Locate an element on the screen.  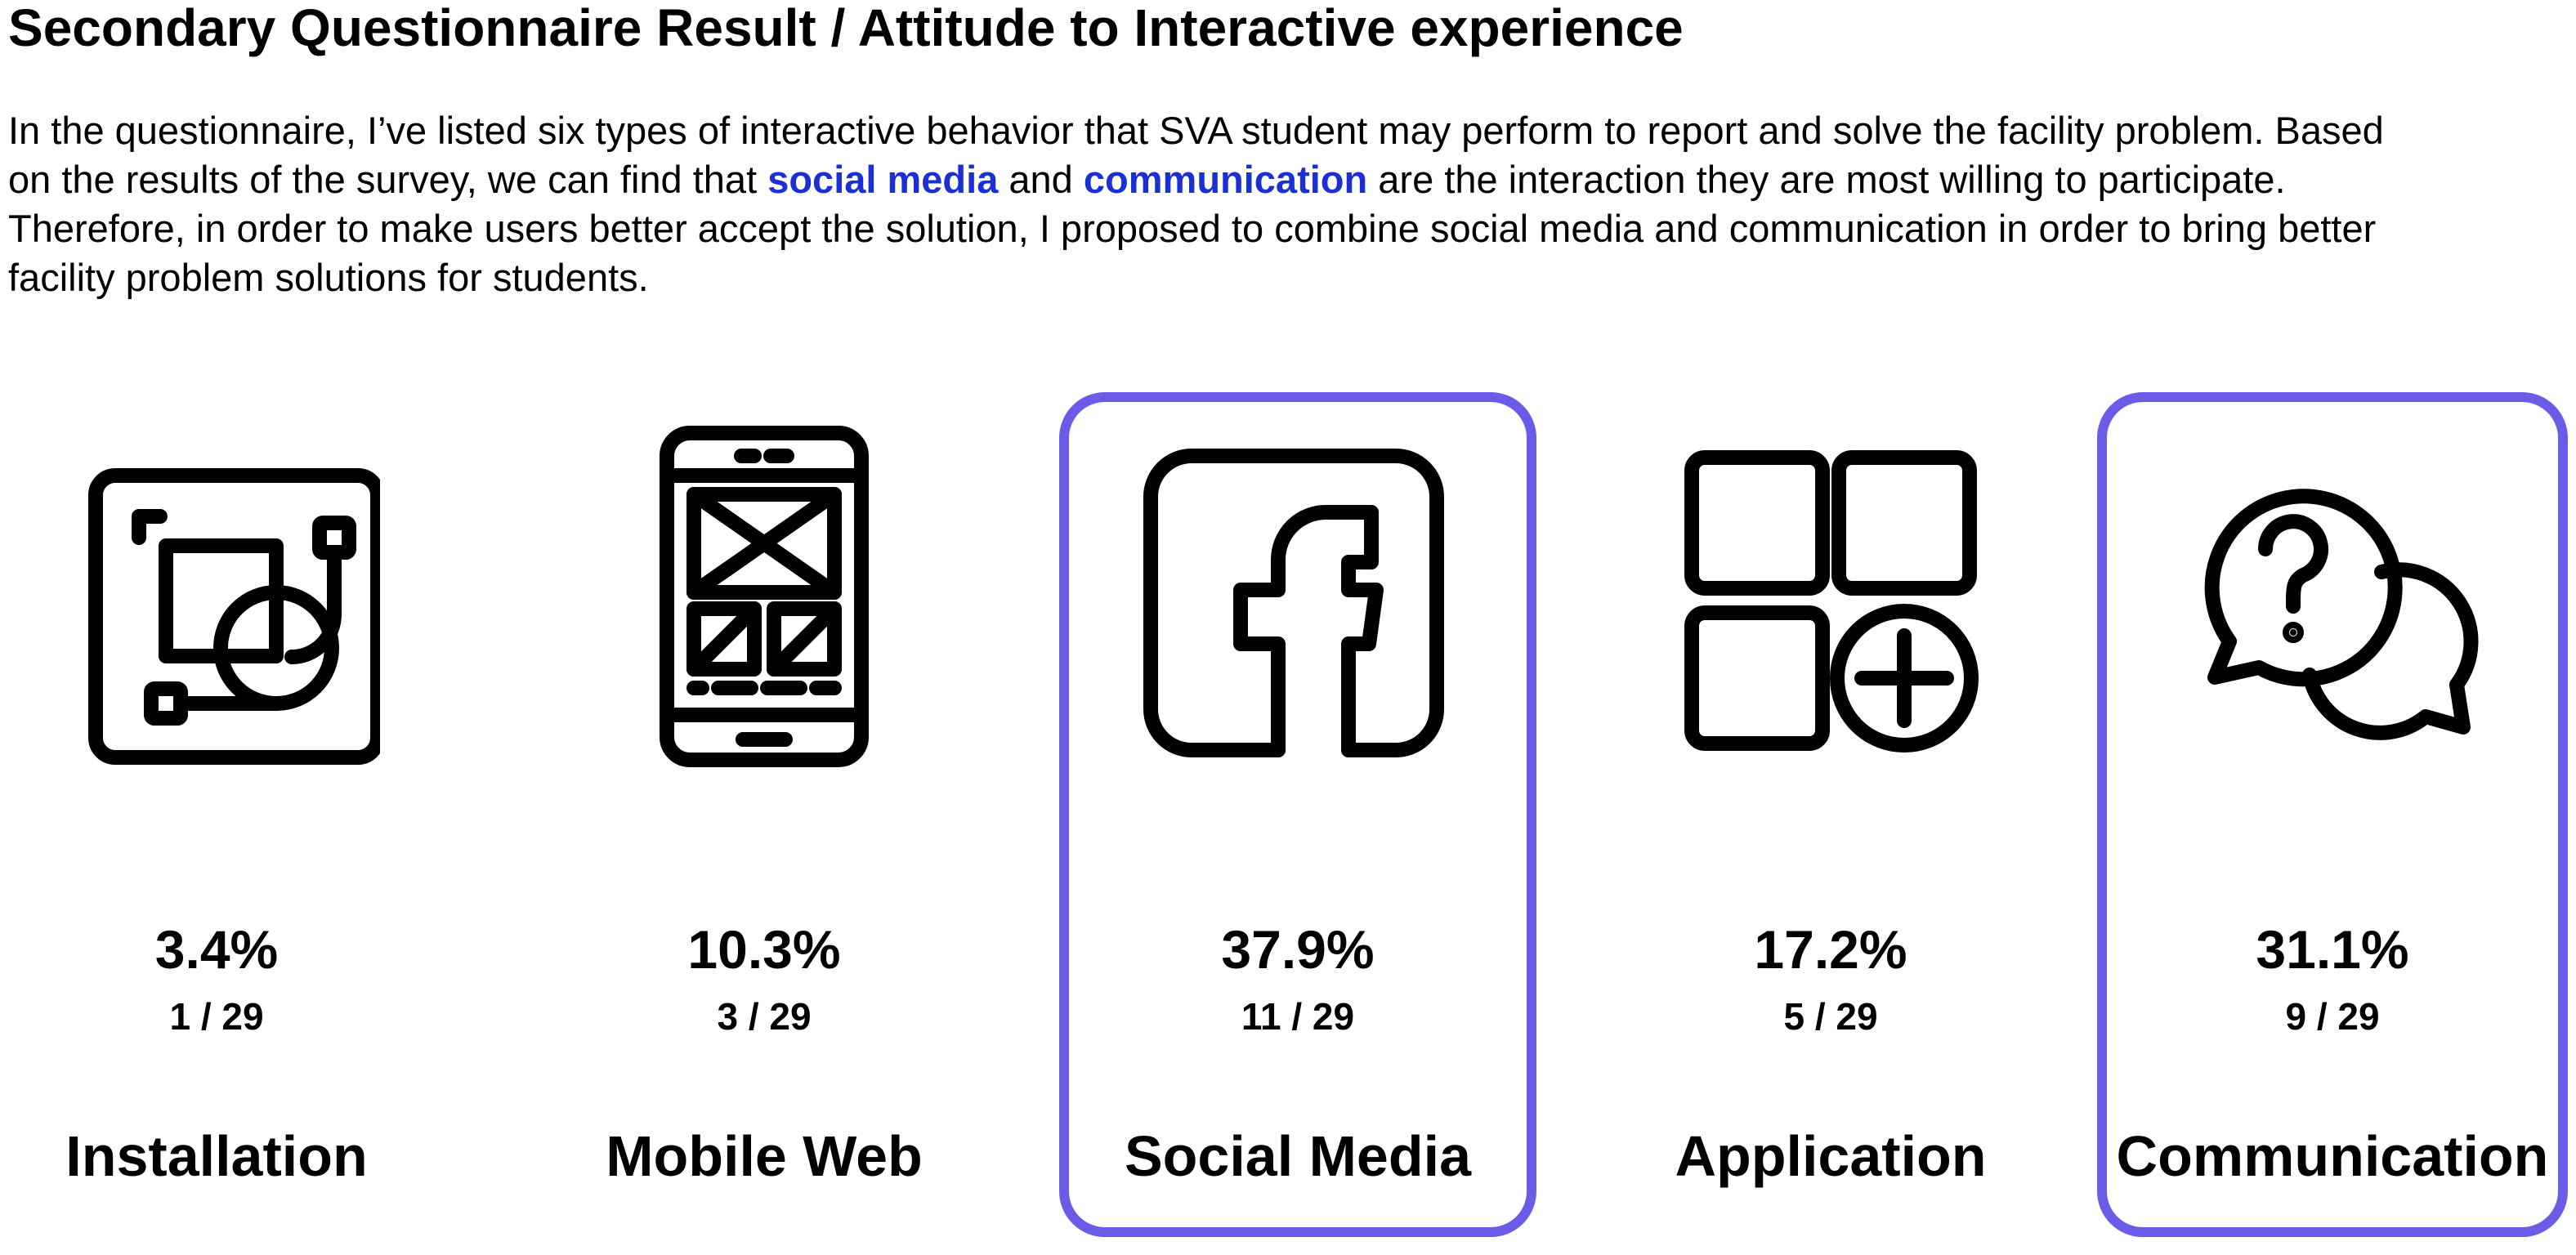
percentage-value: 3.4% is located at coordinates (216, 949).